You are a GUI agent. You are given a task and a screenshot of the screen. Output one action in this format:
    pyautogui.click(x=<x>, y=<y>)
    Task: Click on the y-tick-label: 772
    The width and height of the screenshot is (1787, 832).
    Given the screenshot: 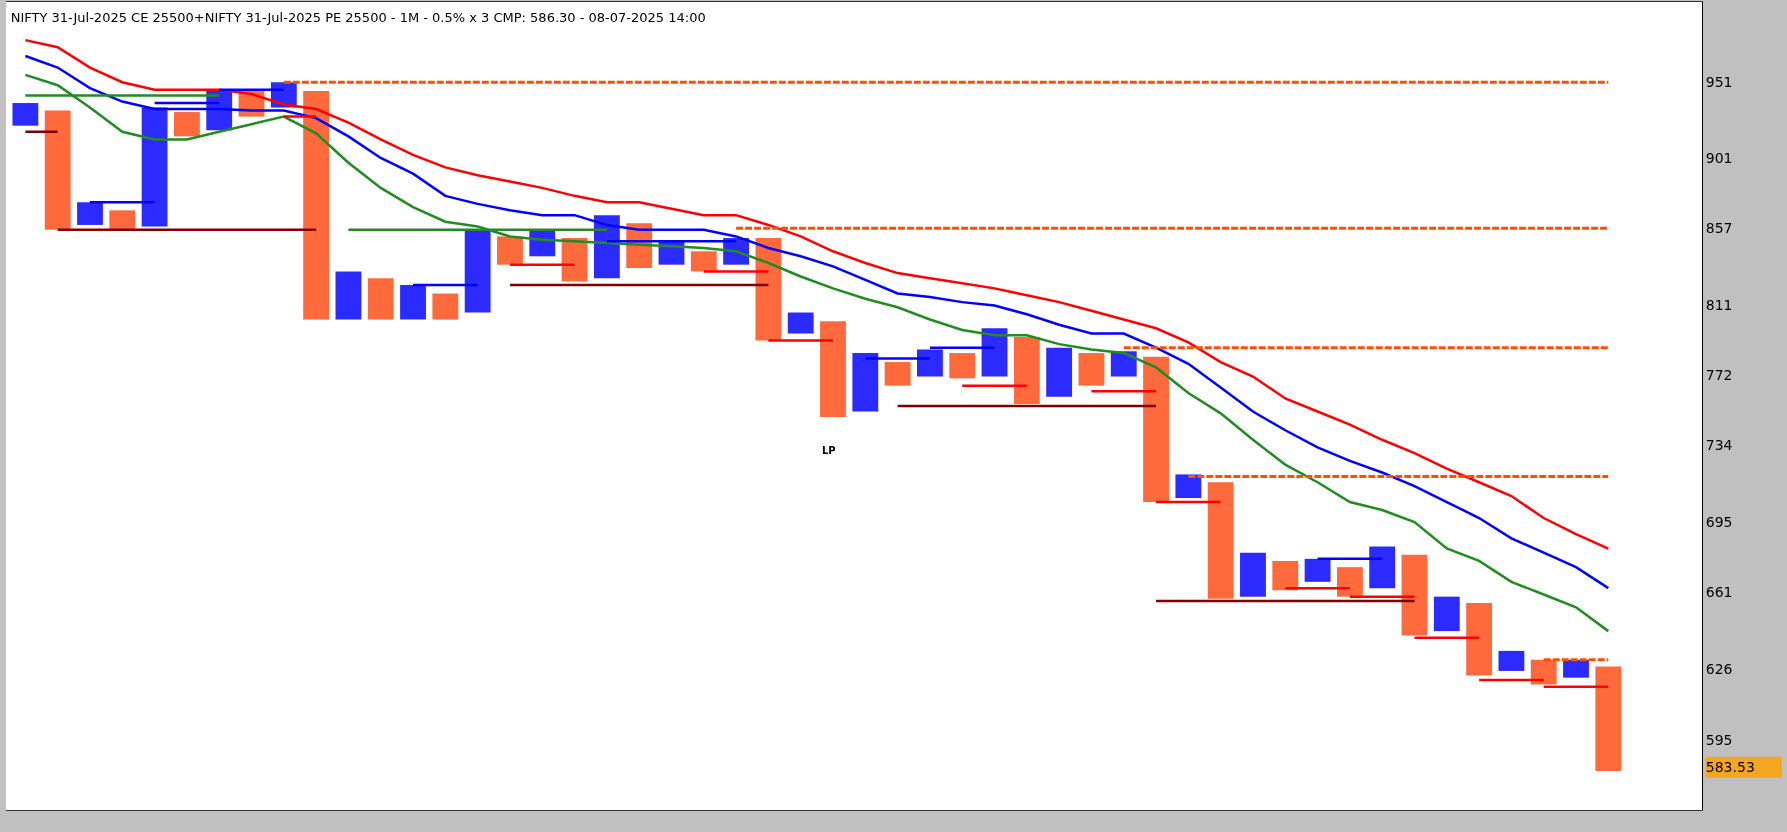 What is the action you would take?
    pyautogui.click(x=1719, y=374)
    